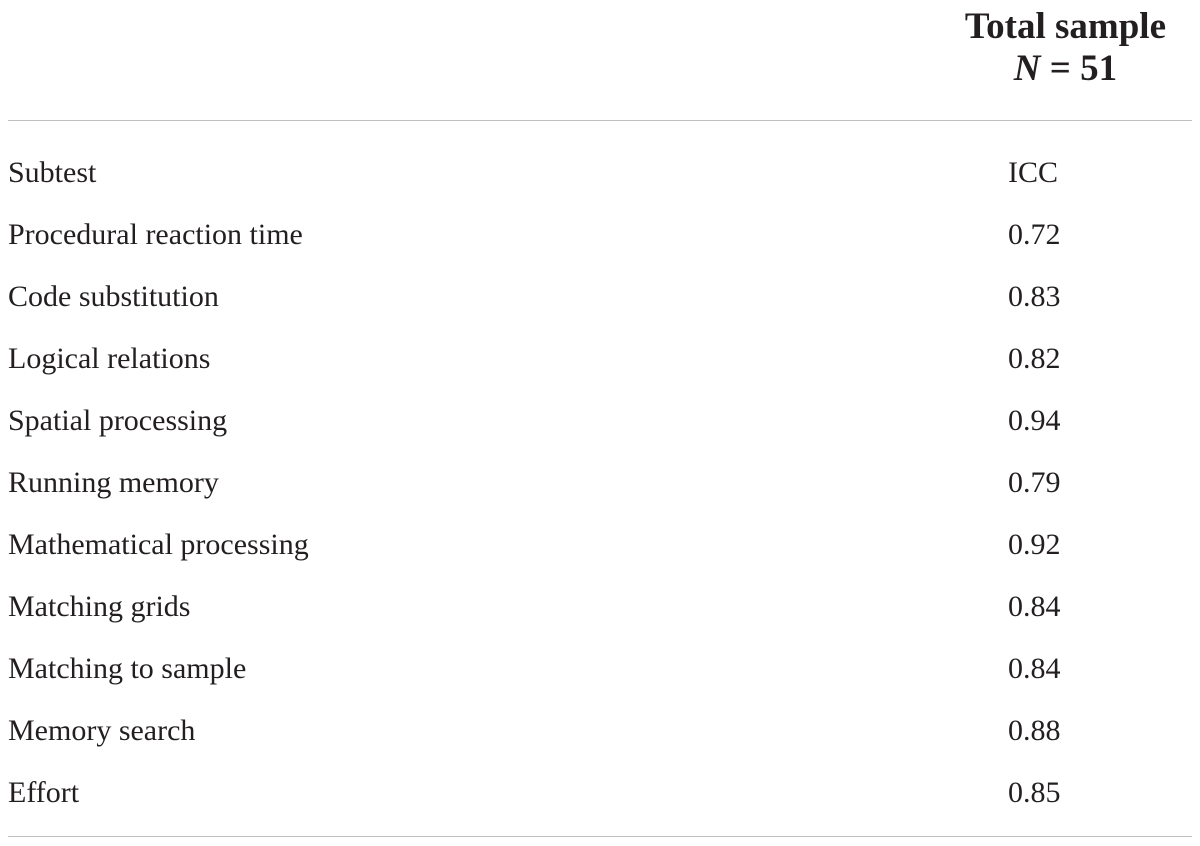  Describe the element at coordinates (600, 297) in the screenshot. I see `table-row: Code substitution 0.83` at that location.